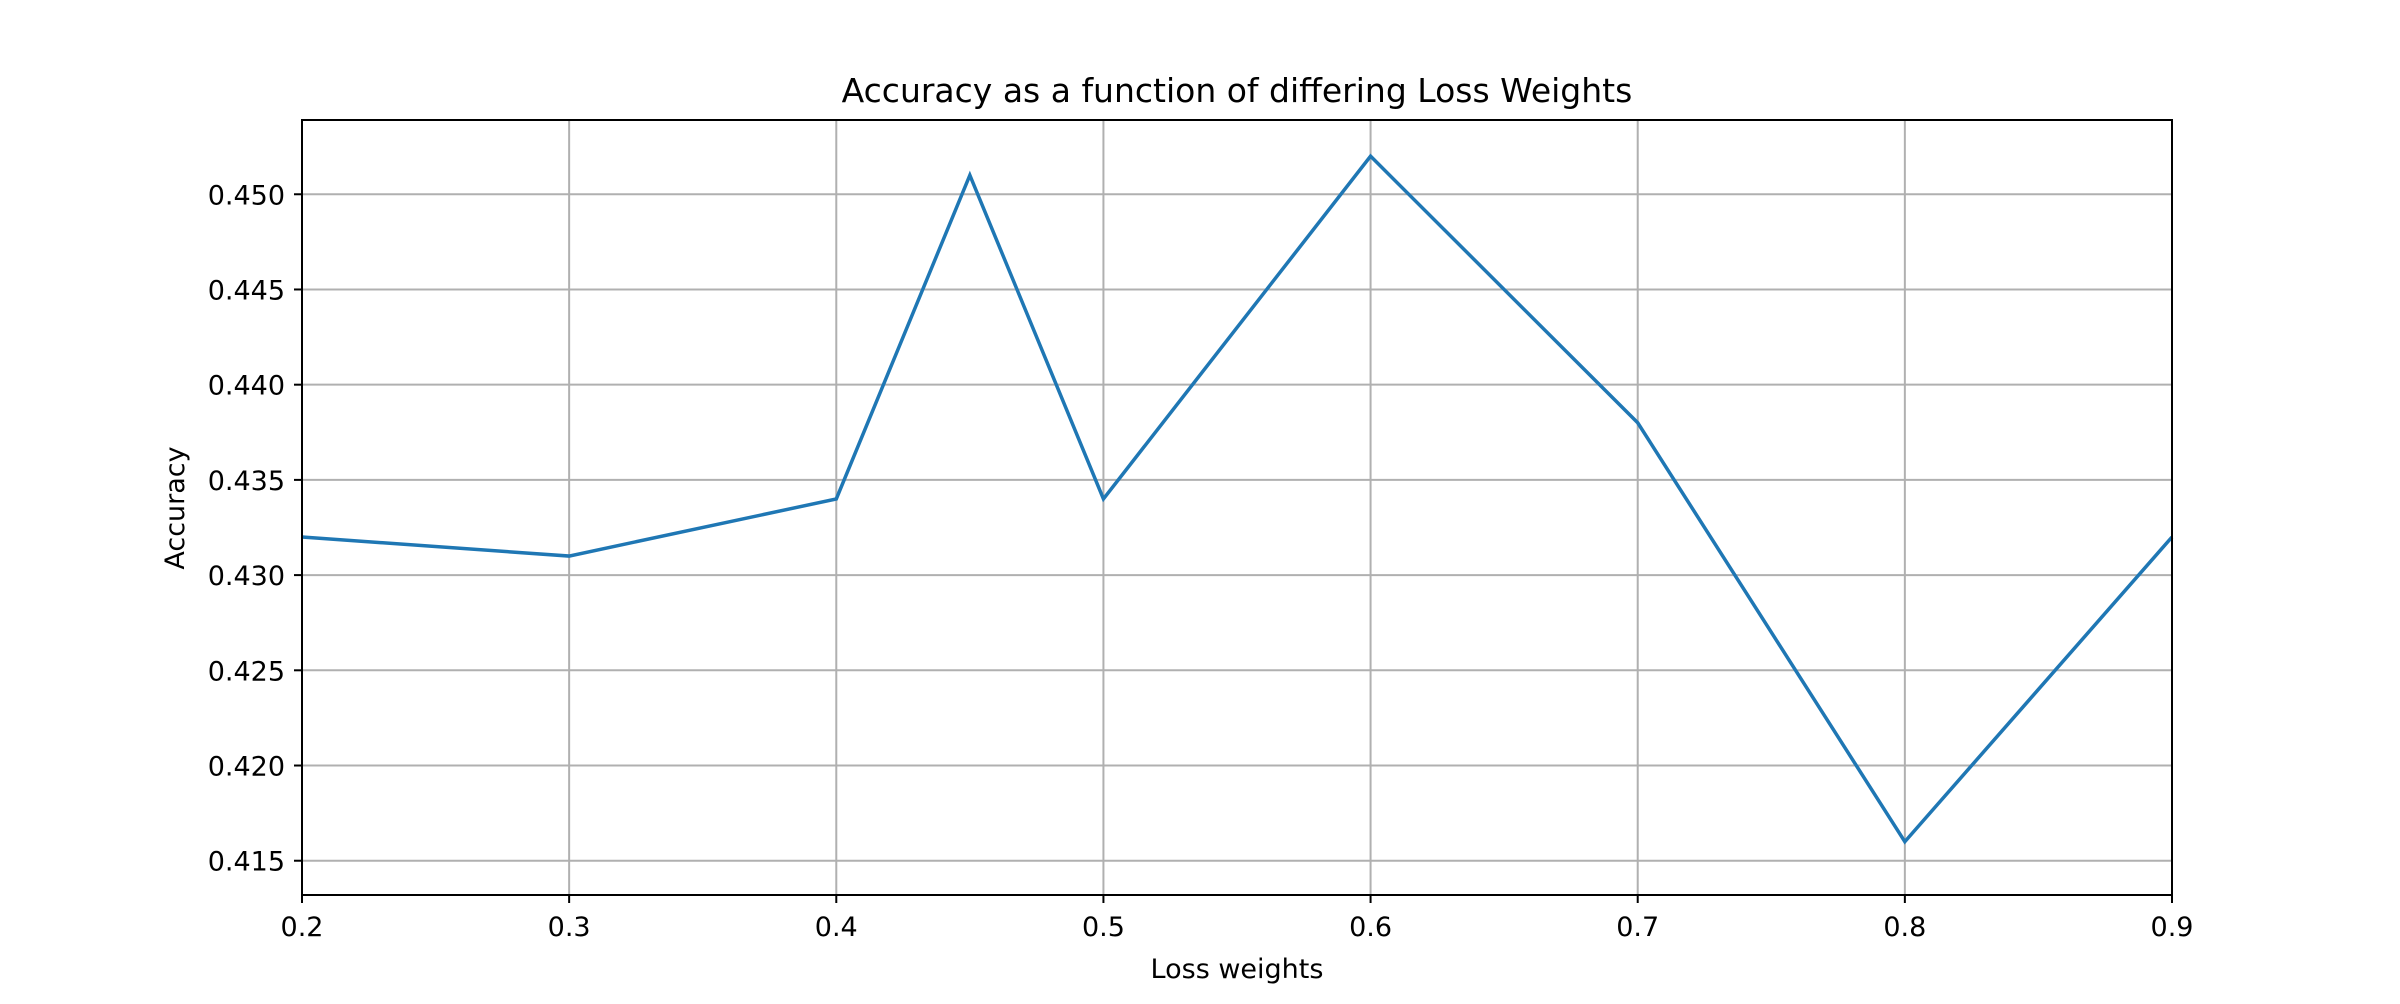 This screenshot has height=1004, width=2400. What do you see at coordinates (569, 927) in the screenshot?
I see `x-tick-label: 0.3` at bounding box center [569, 927].